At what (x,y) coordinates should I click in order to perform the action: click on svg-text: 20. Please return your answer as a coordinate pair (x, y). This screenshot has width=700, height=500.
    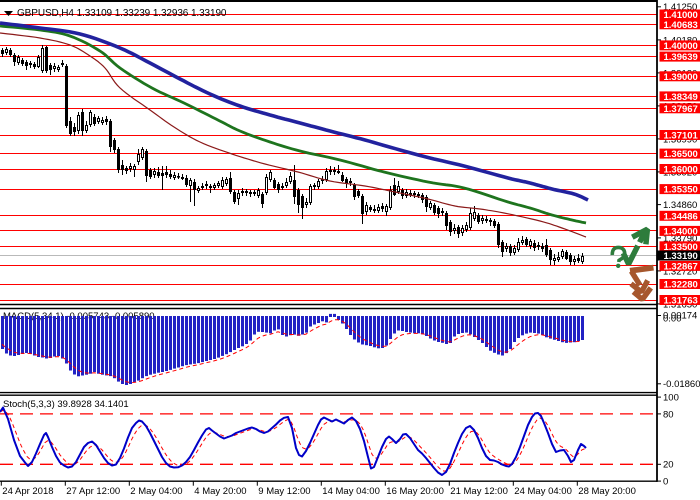
    Looking at the image, I should click on (668, 465).